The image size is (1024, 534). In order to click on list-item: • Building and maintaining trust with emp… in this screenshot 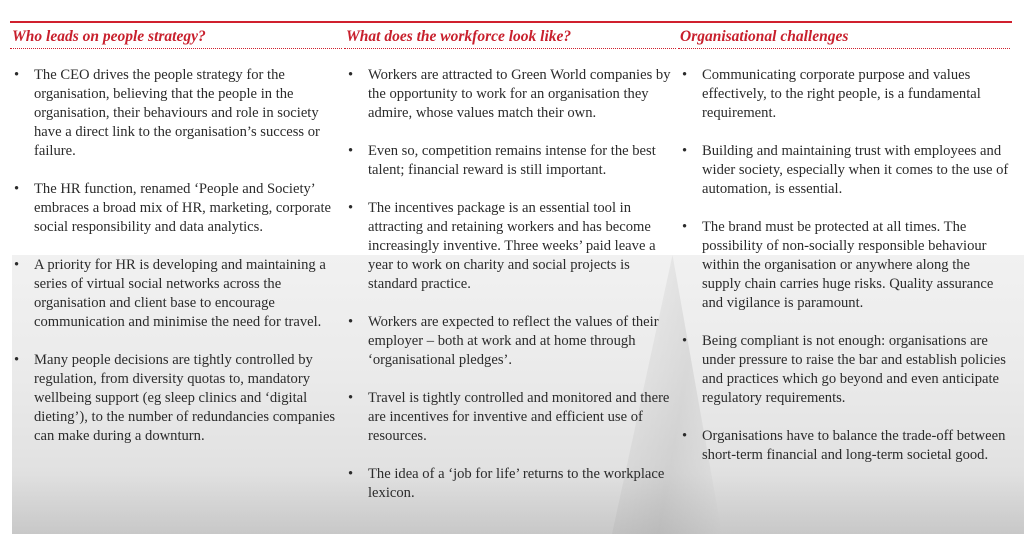, I will do `click(844, 170)`.